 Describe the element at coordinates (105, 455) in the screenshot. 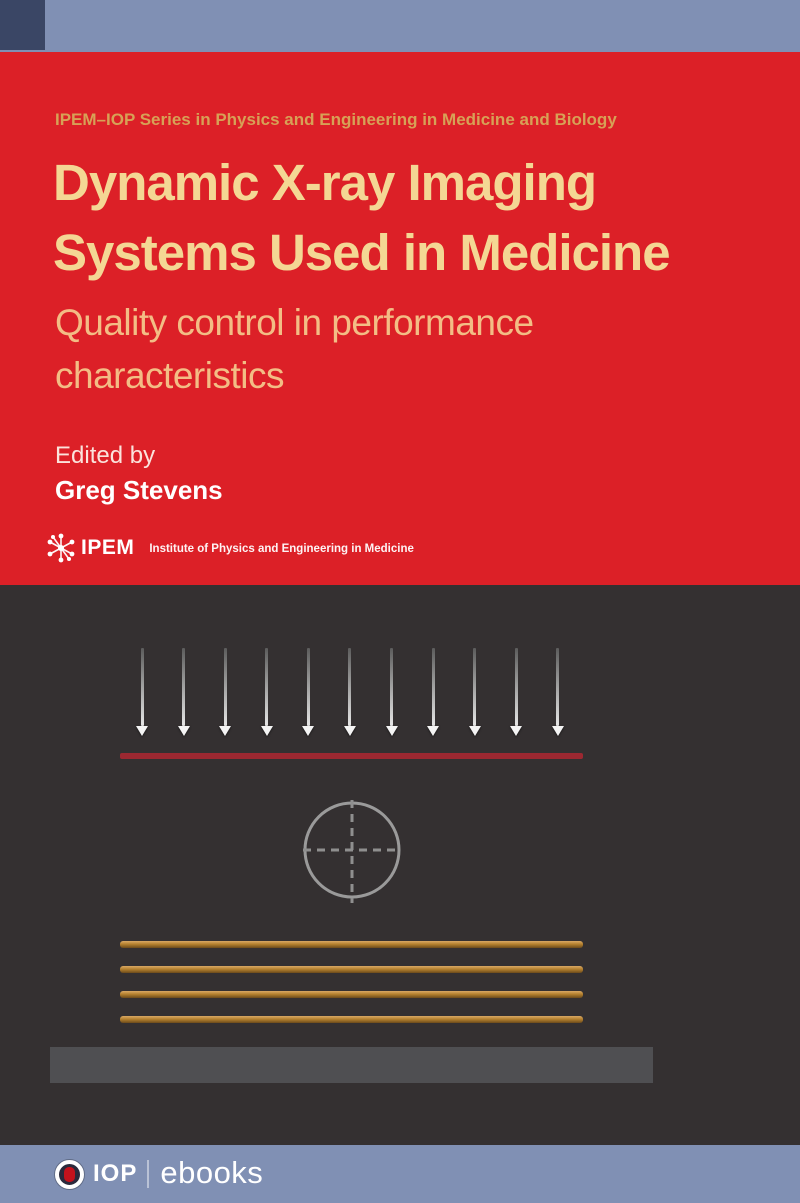

I see `edited-by-label: Edited by` at that location.